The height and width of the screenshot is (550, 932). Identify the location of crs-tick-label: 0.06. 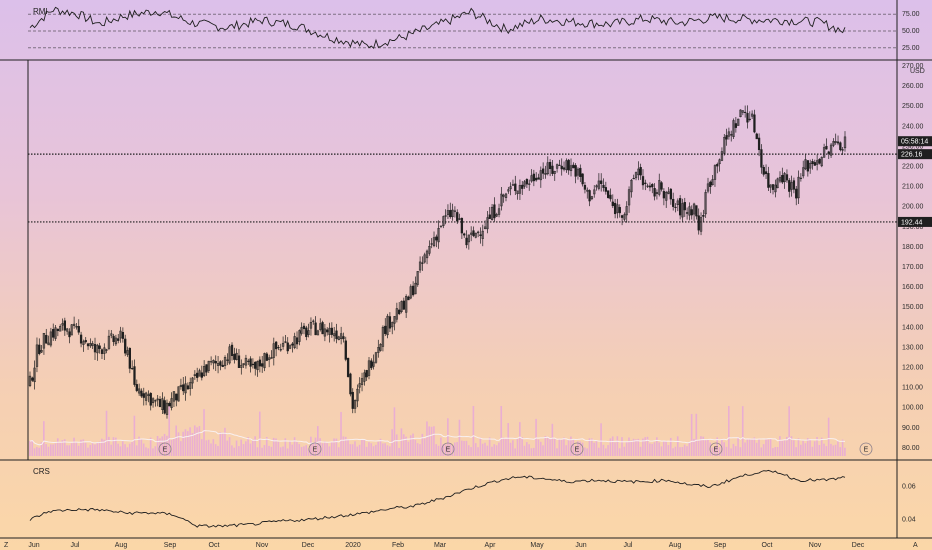
(909, 487).